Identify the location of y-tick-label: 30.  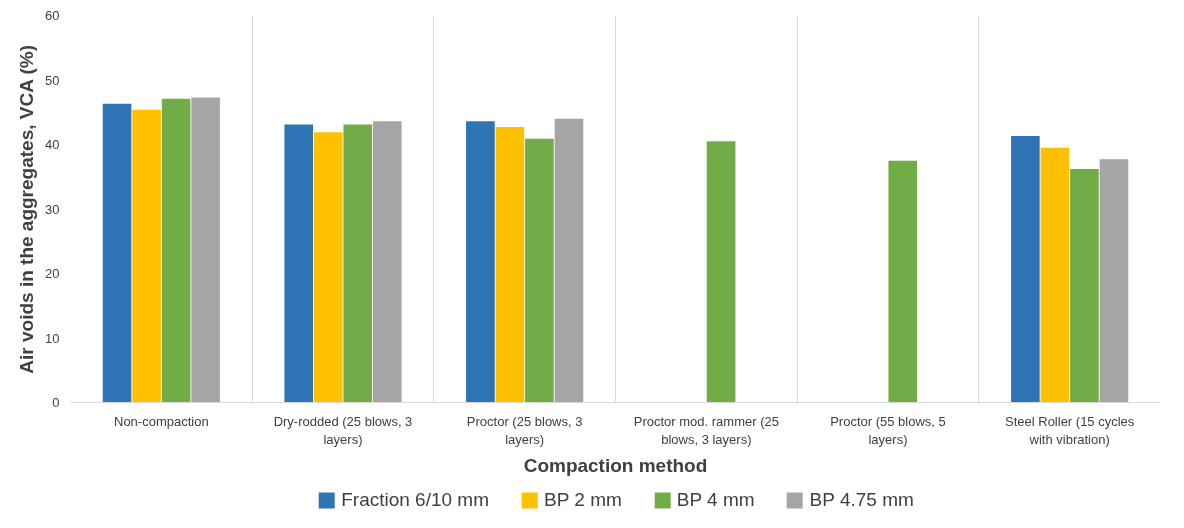
(52, 209).